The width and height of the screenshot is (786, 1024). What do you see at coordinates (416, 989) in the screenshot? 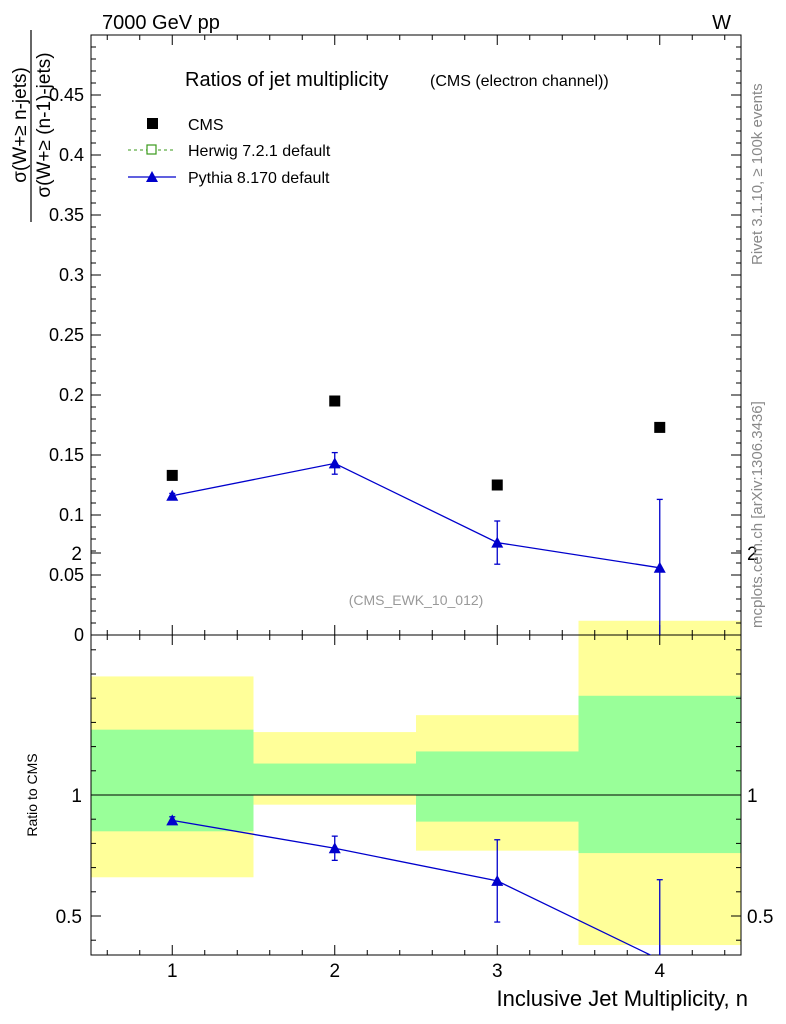
I see `ratio-mask` at bounding box center [416, 989].